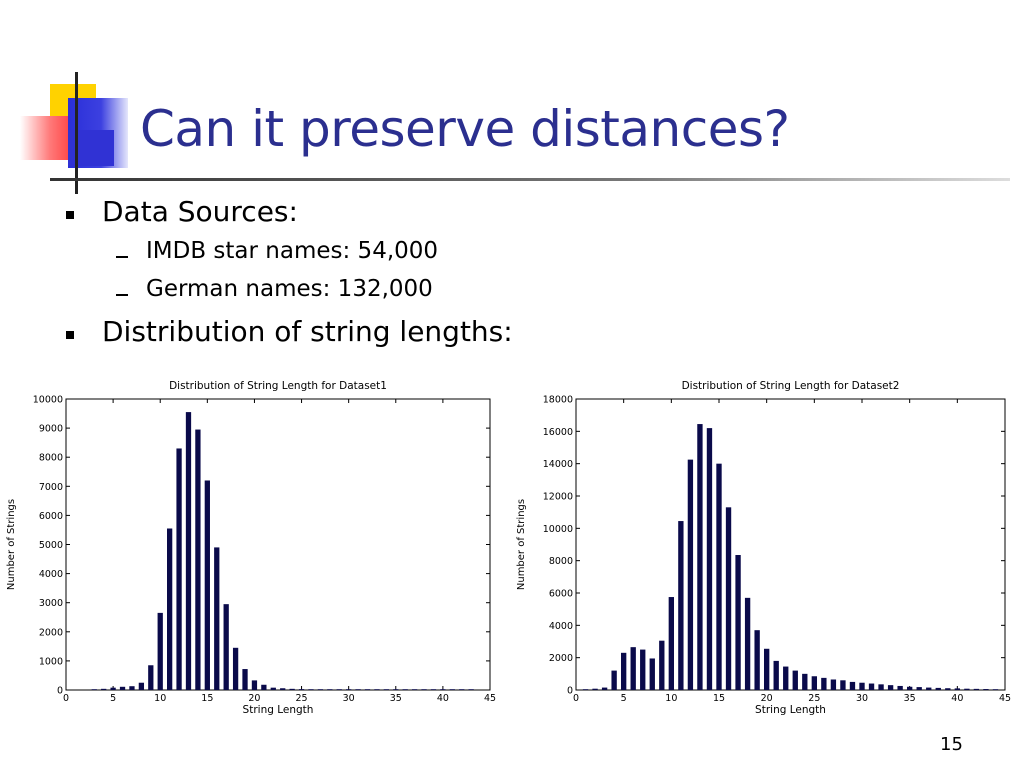  Describe the element at coordinates (957, 698) in the screenshot. I see `x-tick-label: 40` at that location.